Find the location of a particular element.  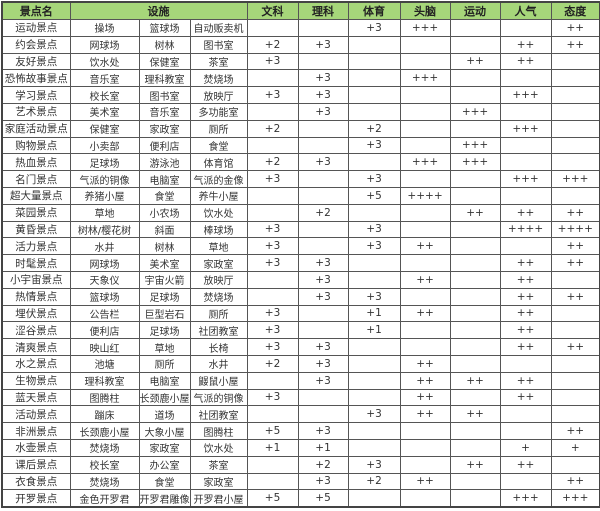

spot-name: 课后景点 is located at coordinates (36, 464).